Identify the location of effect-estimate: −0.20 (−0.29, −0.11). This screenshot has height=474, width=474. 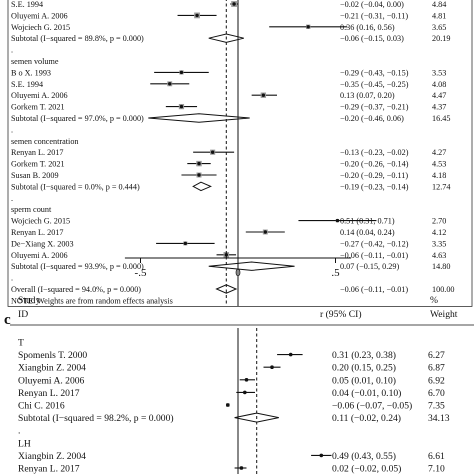
(374, 175).